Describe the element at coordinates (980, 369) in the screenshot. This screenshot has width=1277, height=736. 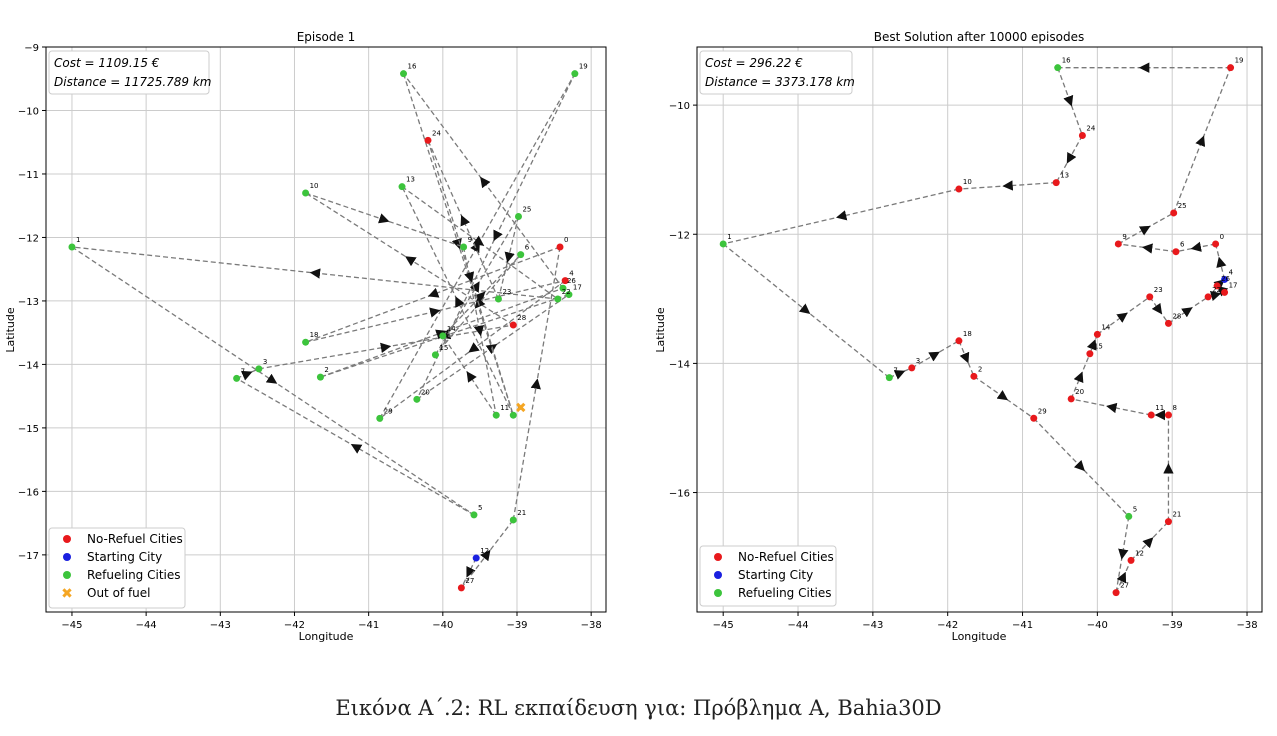
I see `city-label: 2` at that location.